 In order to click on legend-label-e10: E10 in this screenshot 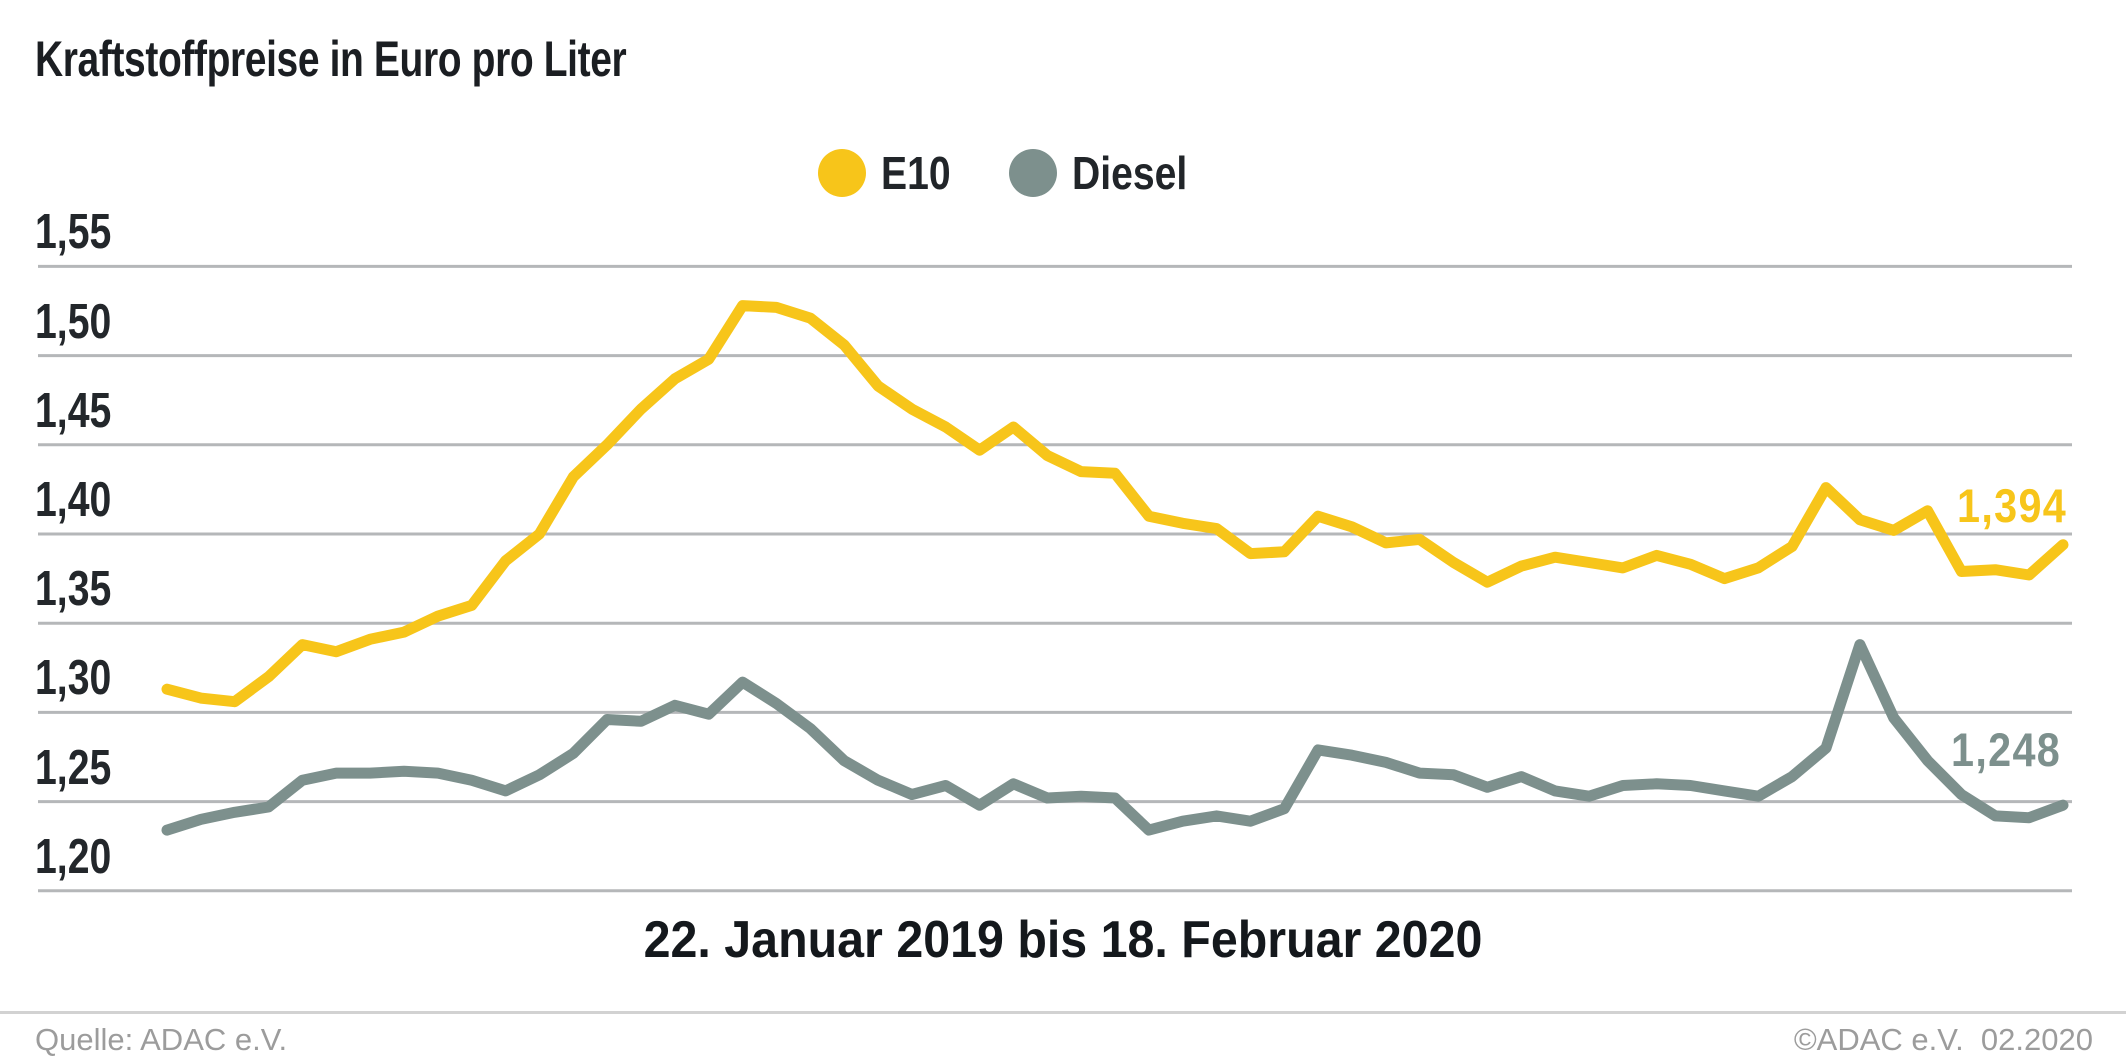, I will do `click(916, 173)`.